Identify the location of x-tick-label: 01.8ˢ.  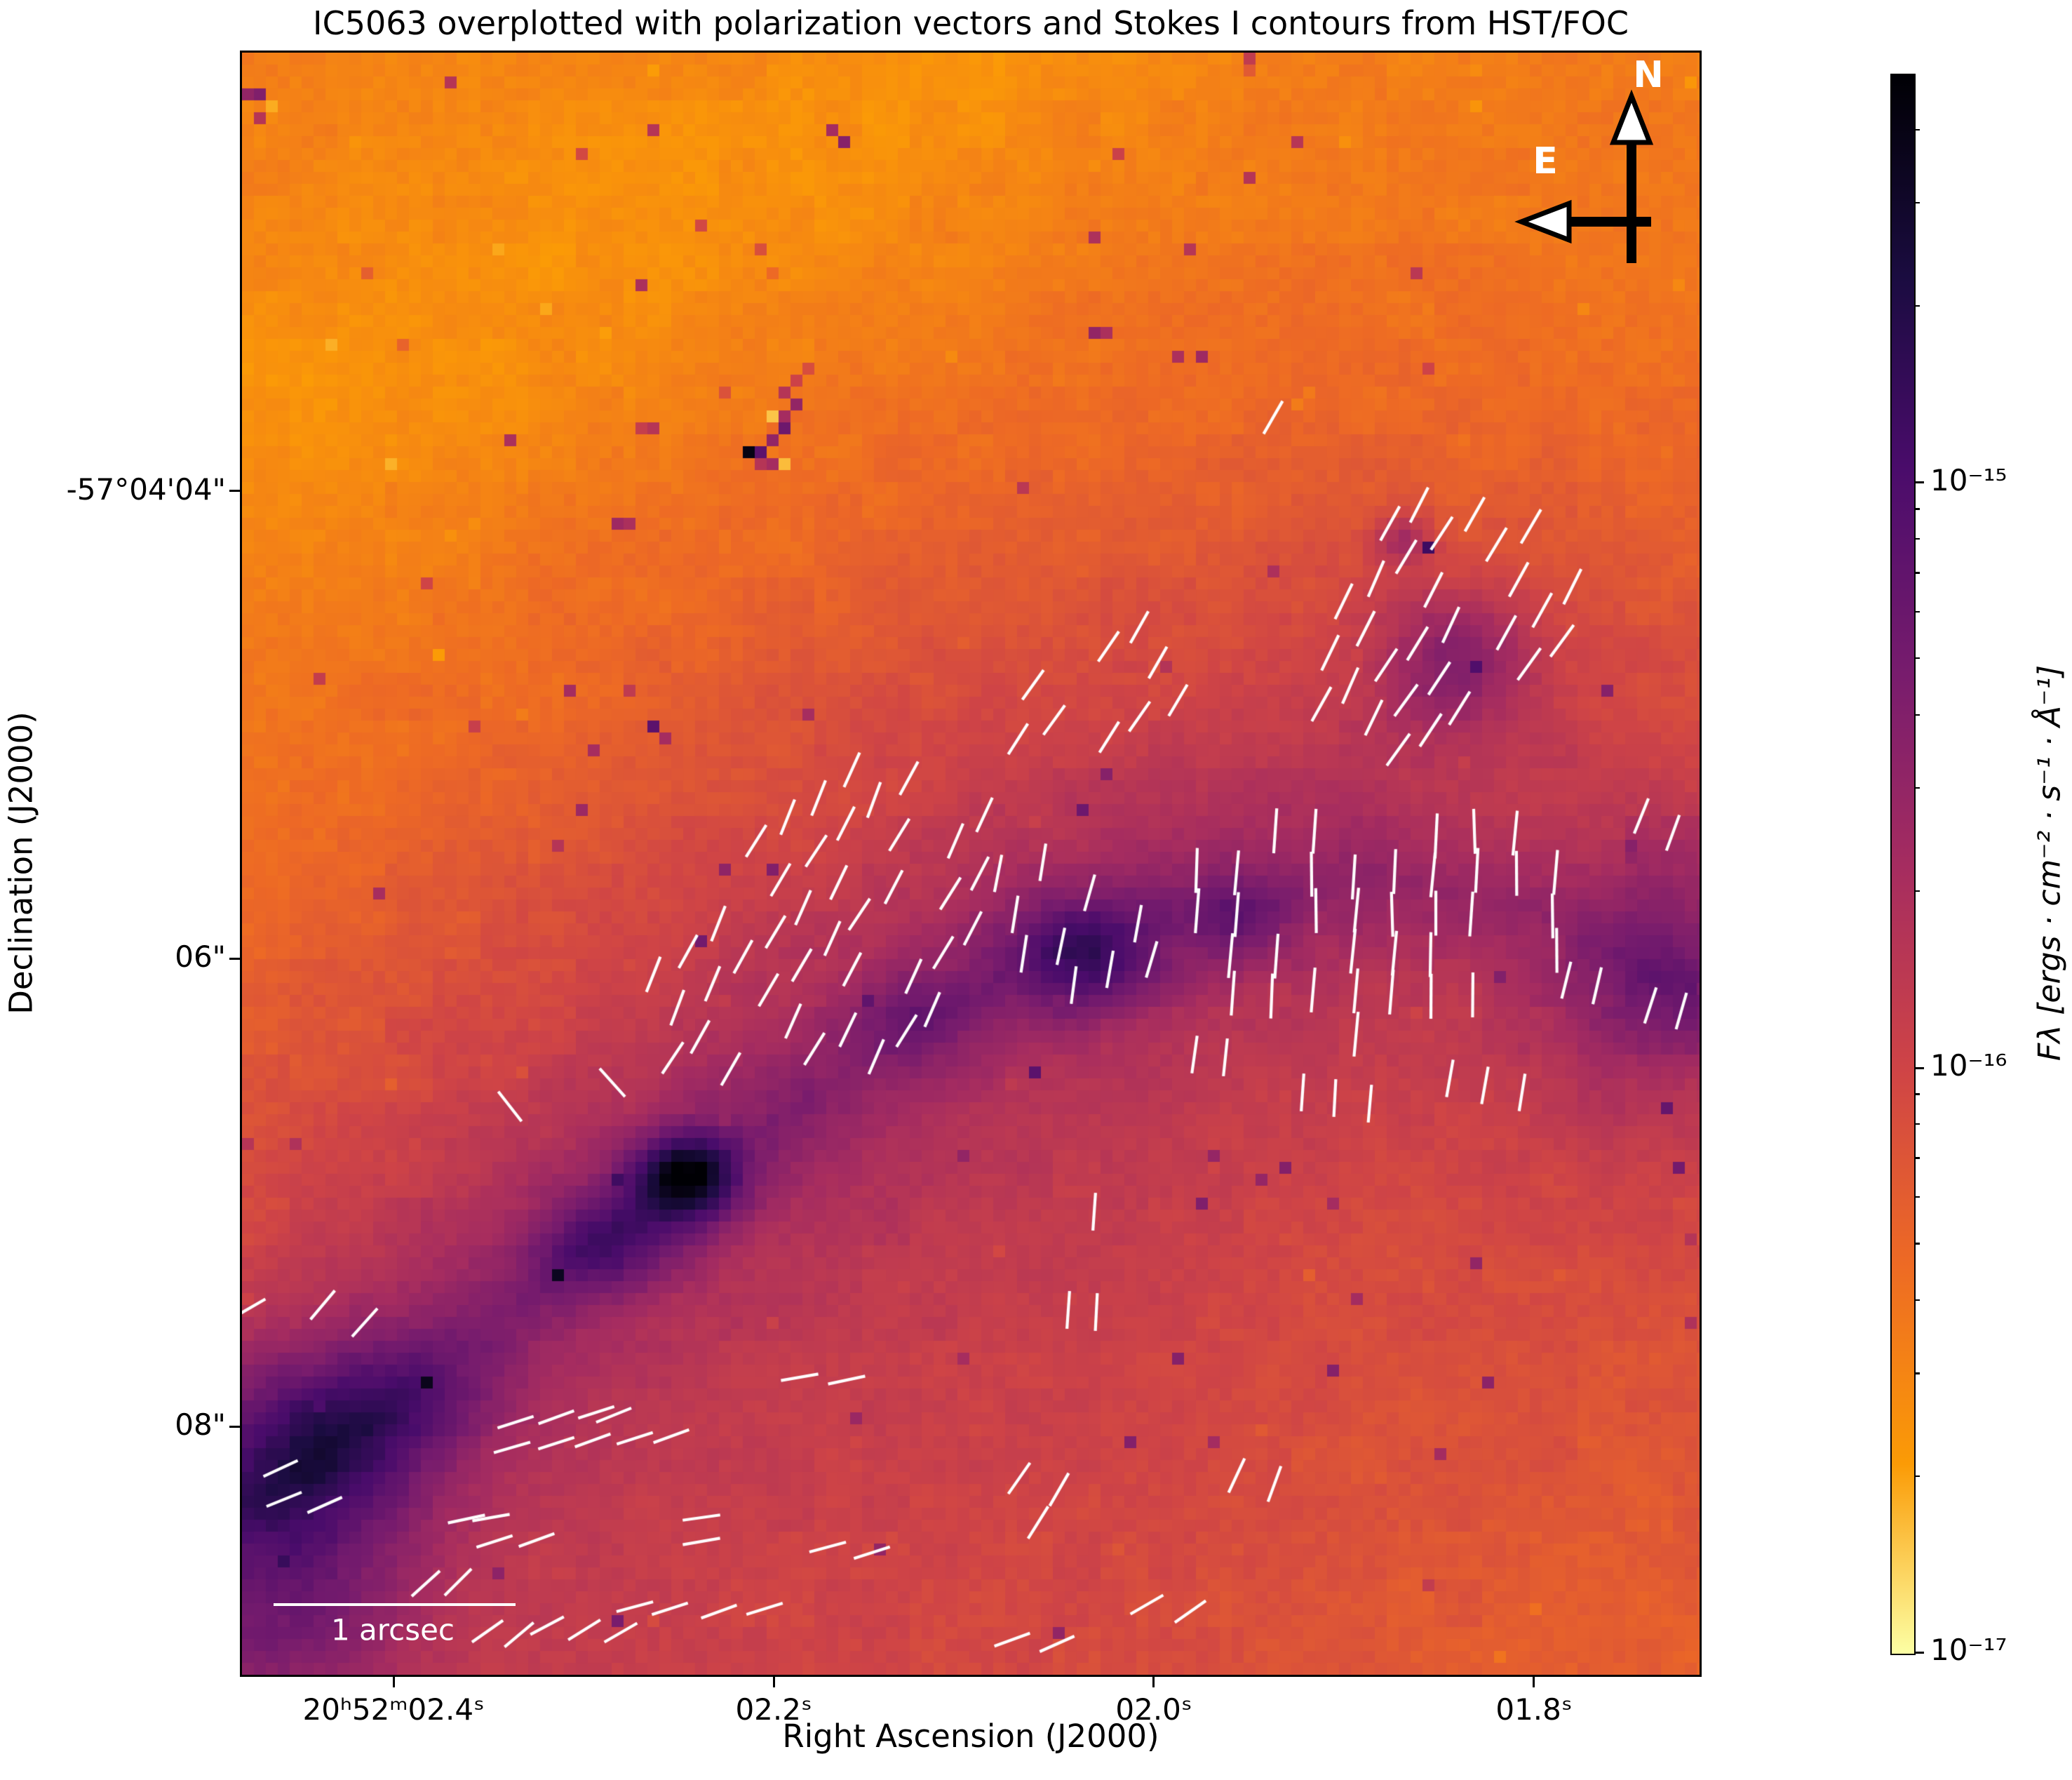
(1534, 1709).